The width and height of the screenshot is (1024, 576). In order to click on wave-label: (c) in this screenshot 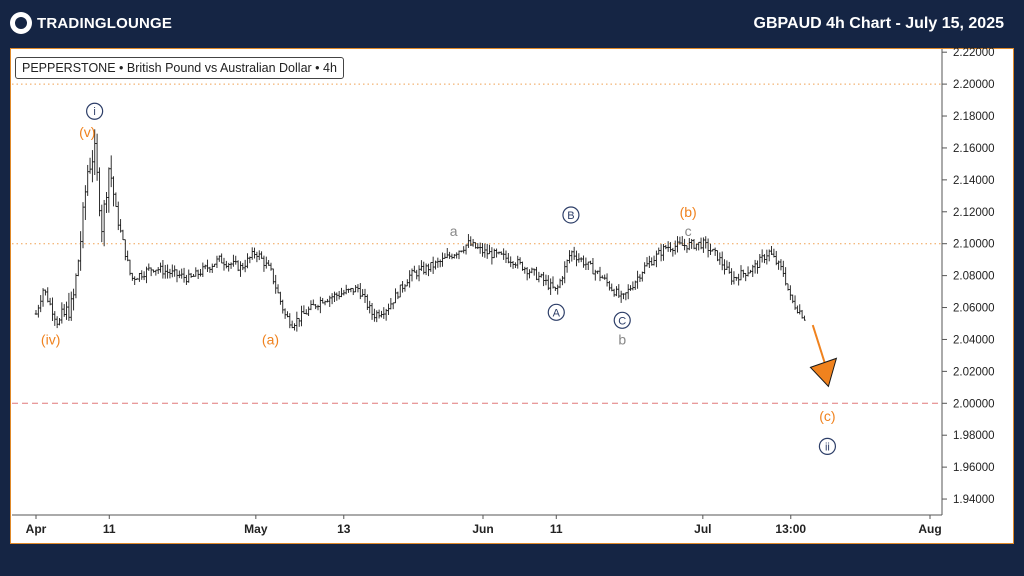, I will do `click(827, 416)`.